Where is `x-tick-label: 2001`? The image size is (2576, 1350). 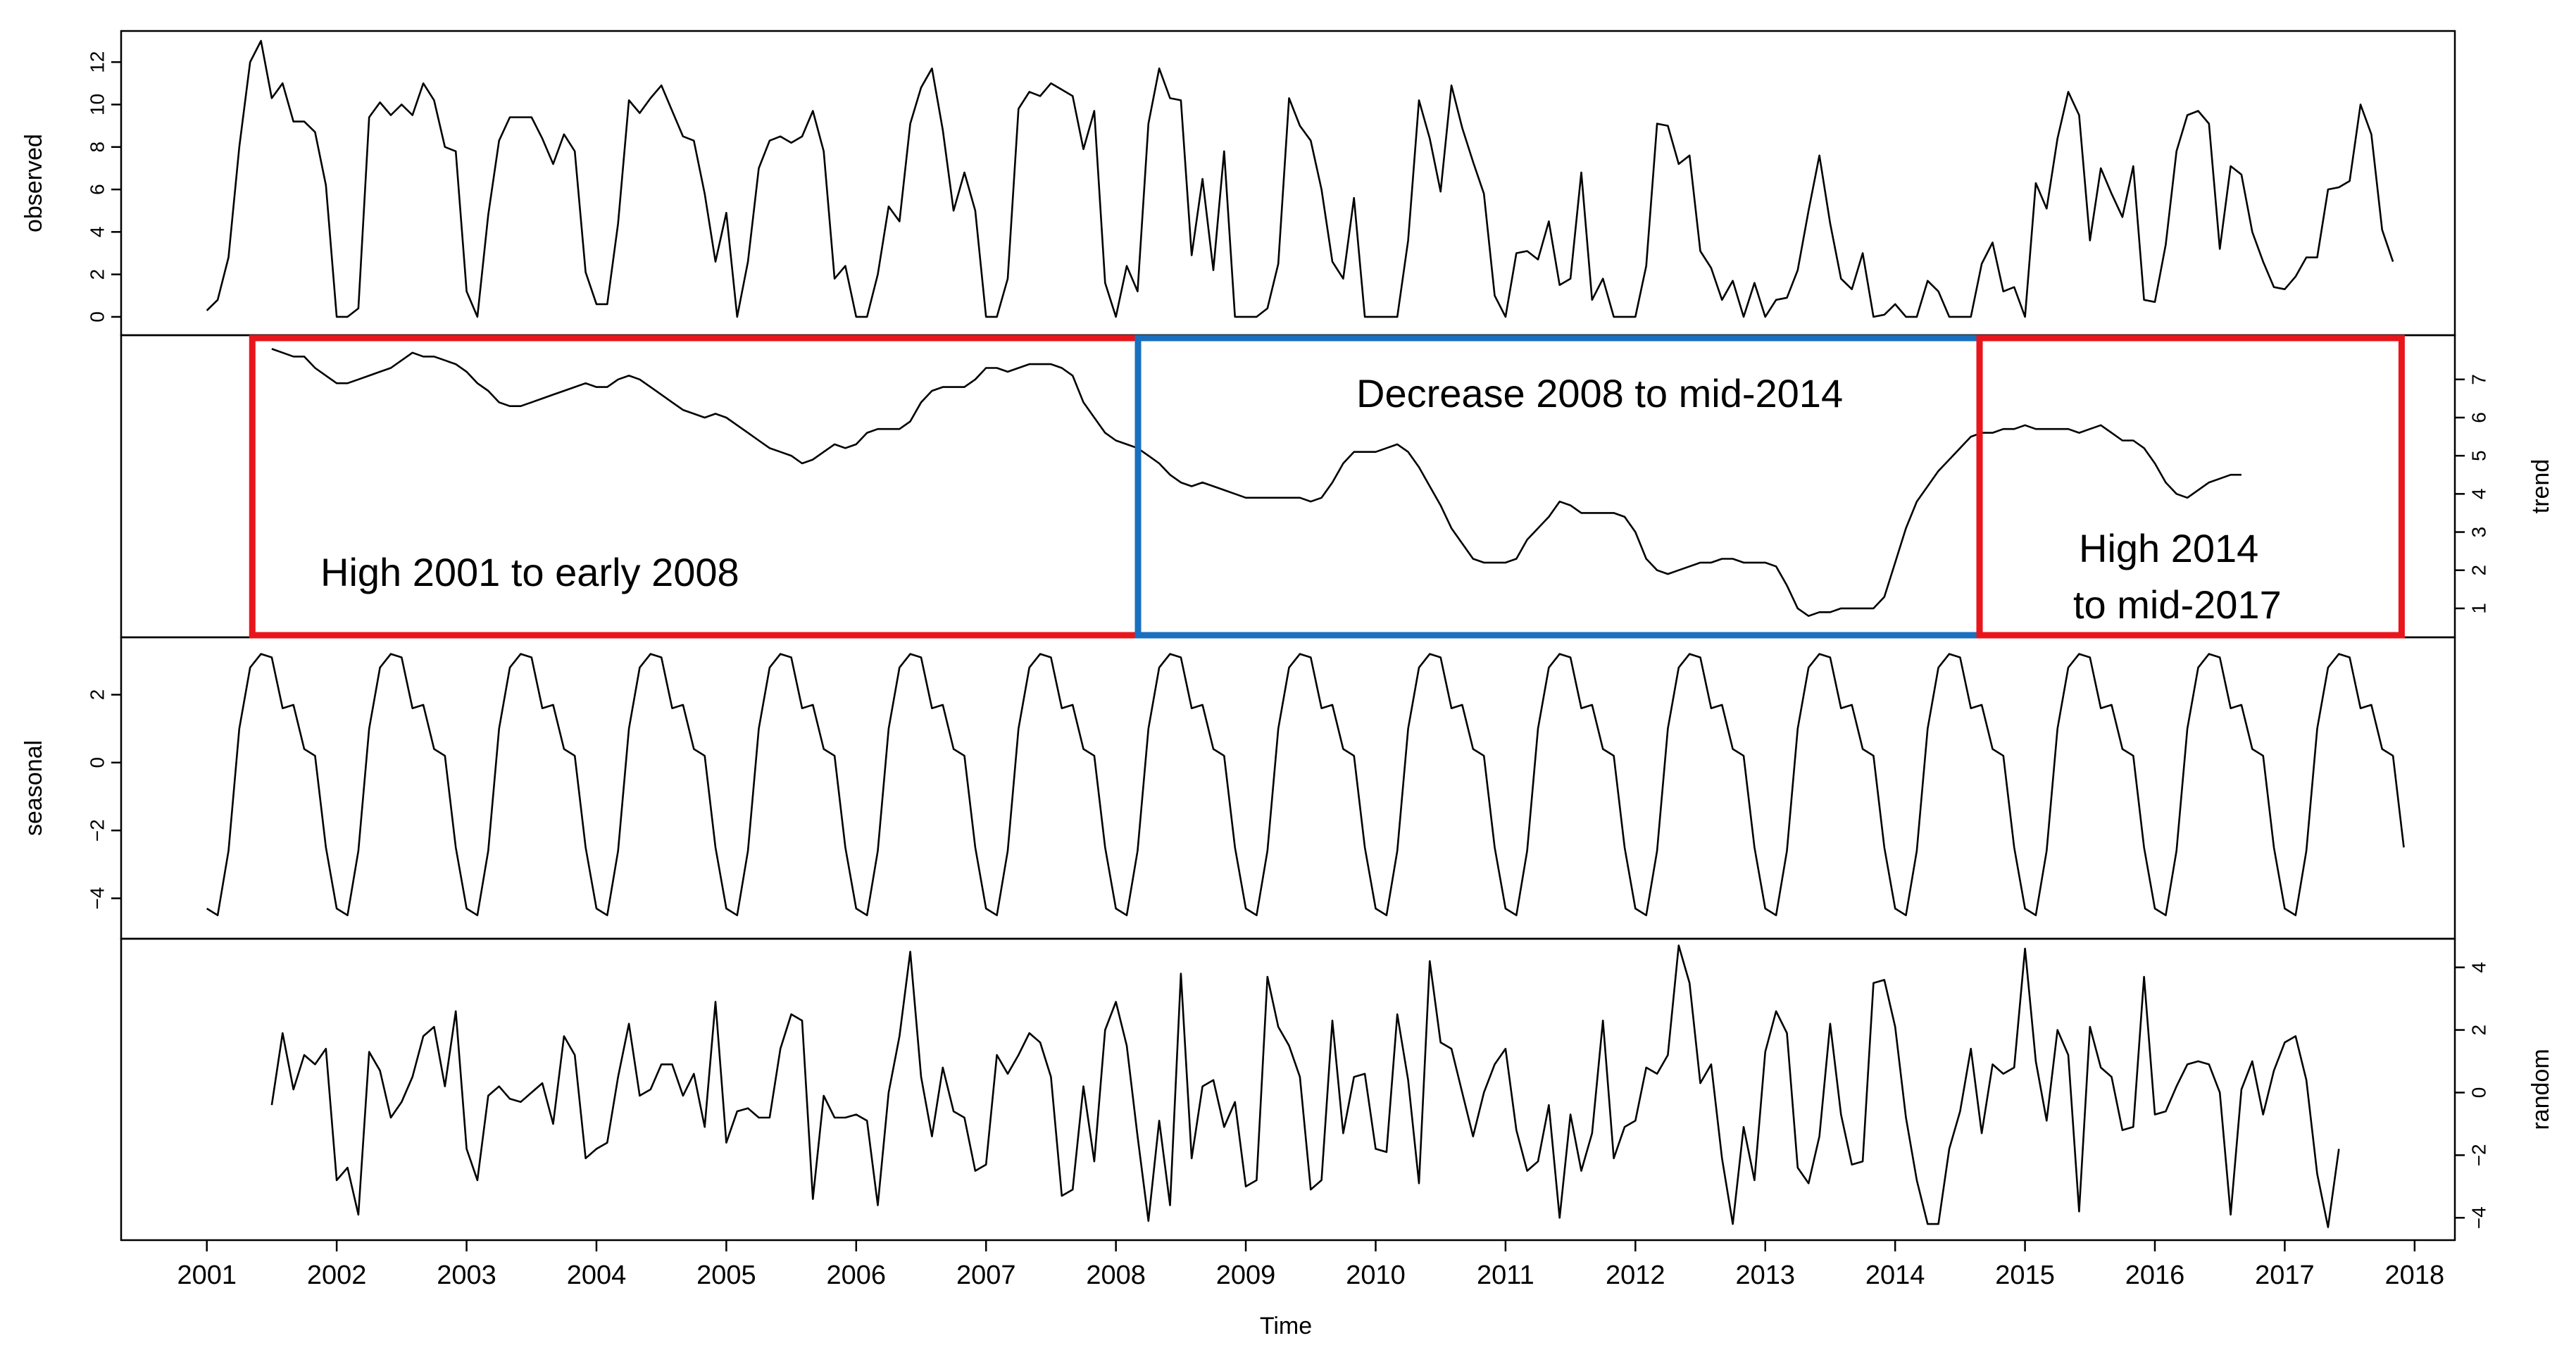 x-tick-label: 2001 is located at coordinates (207, 1275).